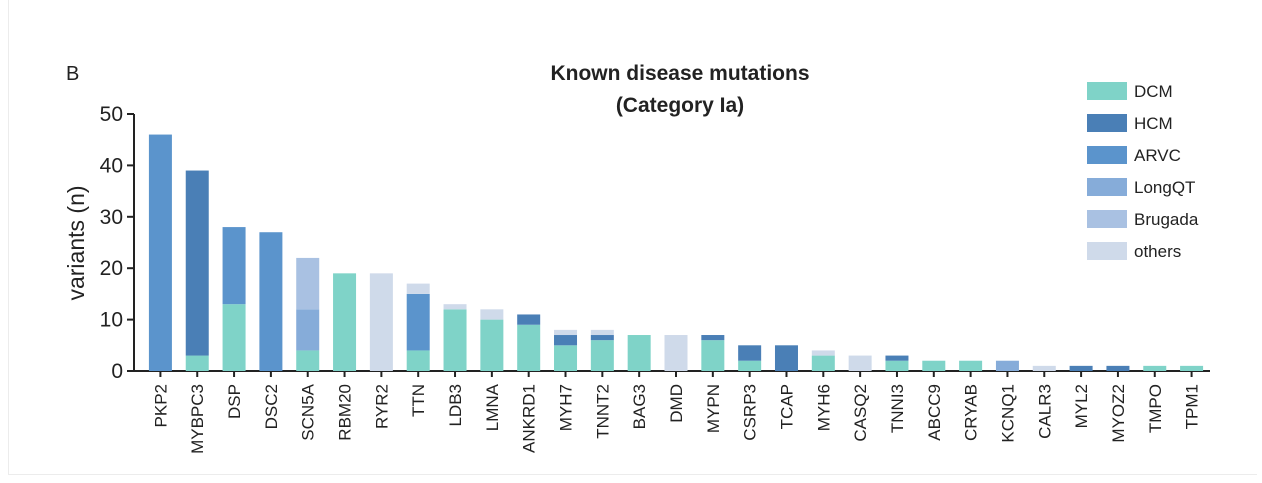 This screenshot has width=1262, height=483. I want to click on x-tick-label: MYH7, so click(566, 407).